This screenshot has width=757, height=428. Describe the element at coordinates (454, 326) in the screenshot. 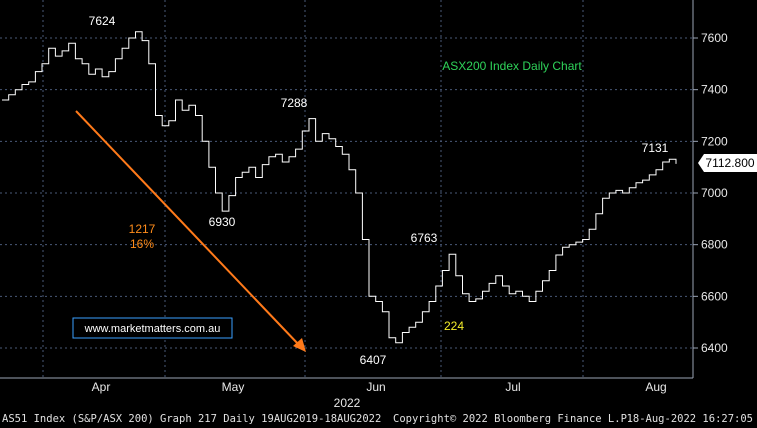

I see `annotation-224: 224` at that location.